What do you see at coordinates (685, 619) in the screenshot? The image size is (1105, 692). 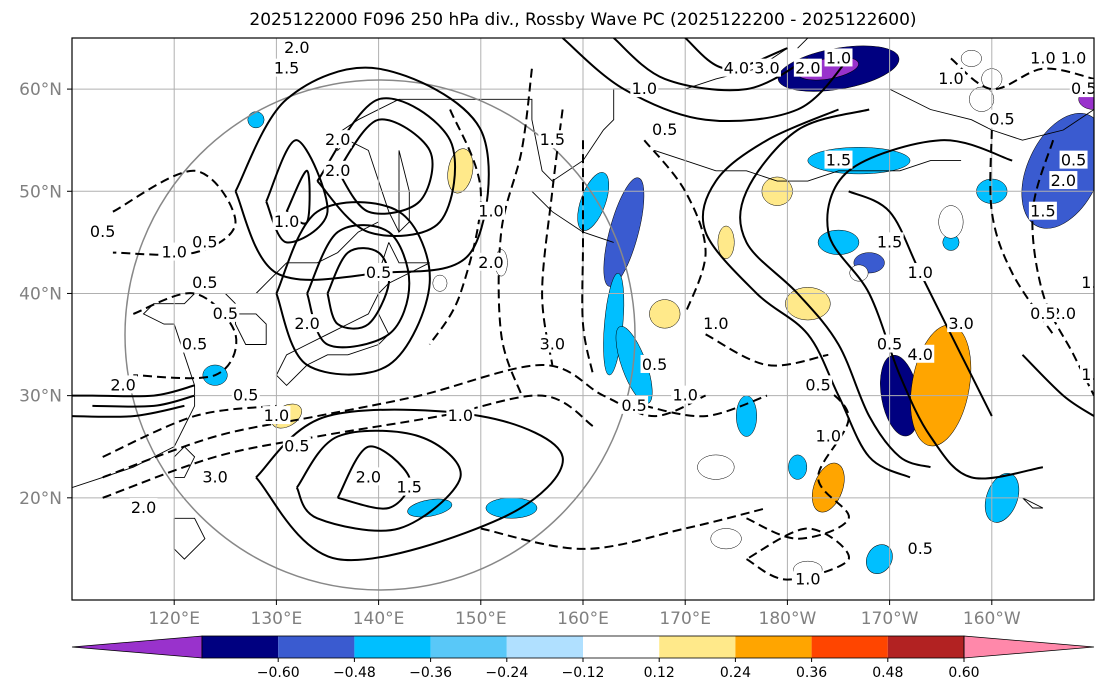 I see `x-tick-label-5: 170°E` at bounding box center [685, 619].